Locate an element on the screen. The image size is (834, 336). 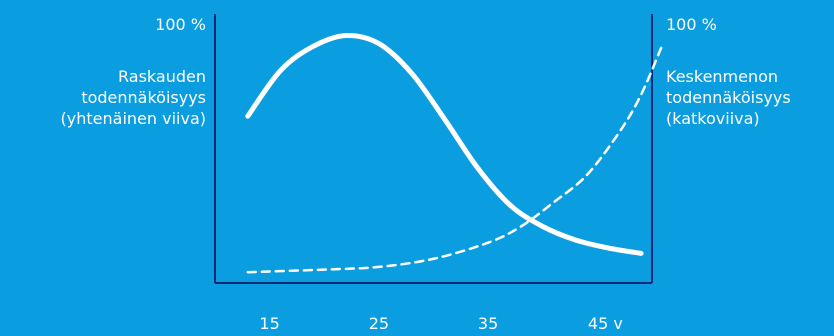
left-axis-max-label: 100 % is located at coordinates (180, 24).